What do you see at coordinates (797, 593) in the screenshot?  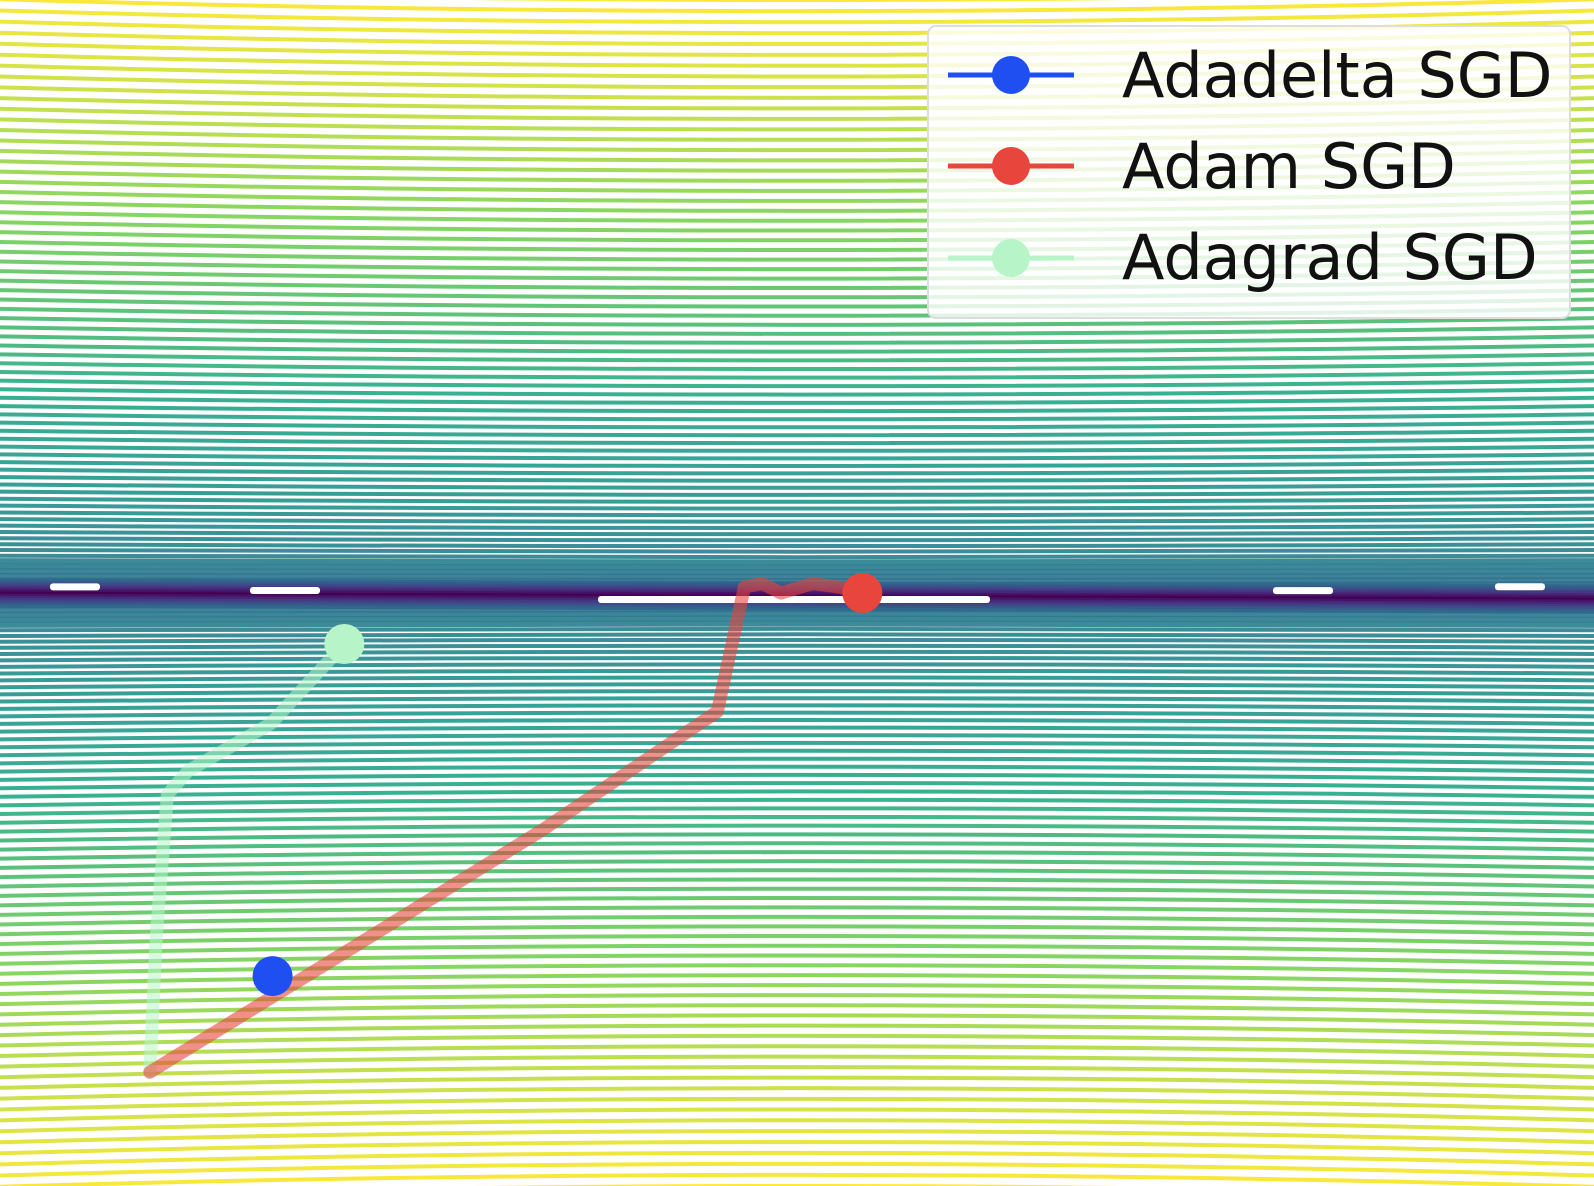 I see `valley-minimum-marks` at bounding box center [797, 593].